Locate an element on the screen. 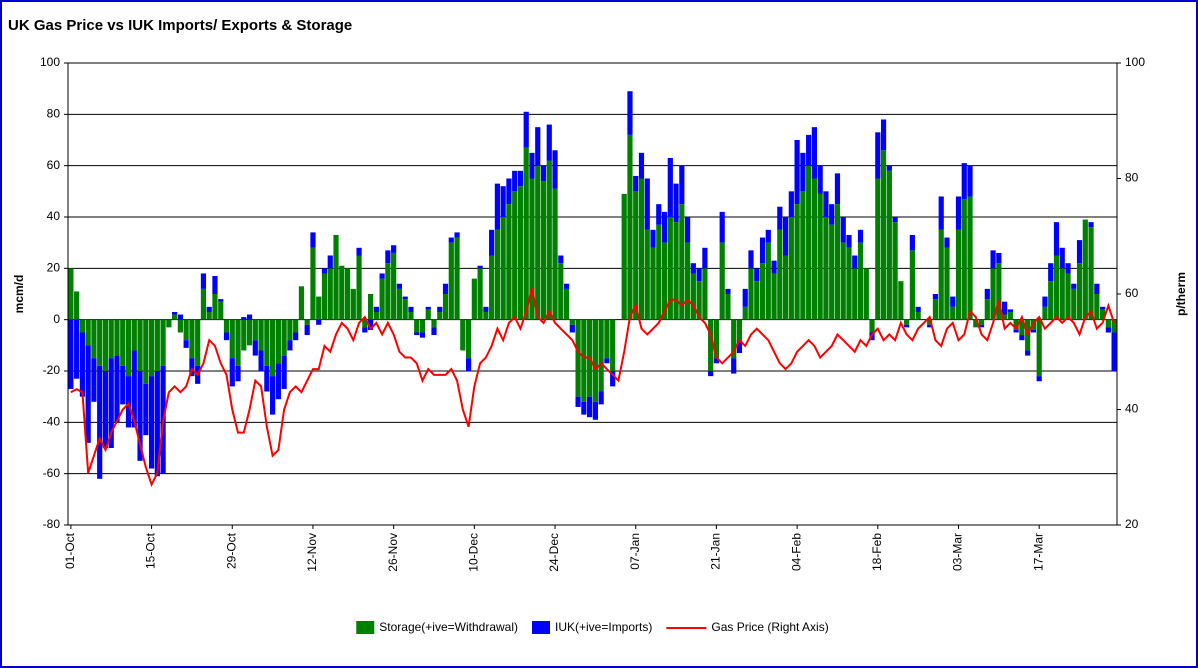 This screenshot has height=668, width=1198. y-tick-label: 100 is located at coordinates (50, 62).